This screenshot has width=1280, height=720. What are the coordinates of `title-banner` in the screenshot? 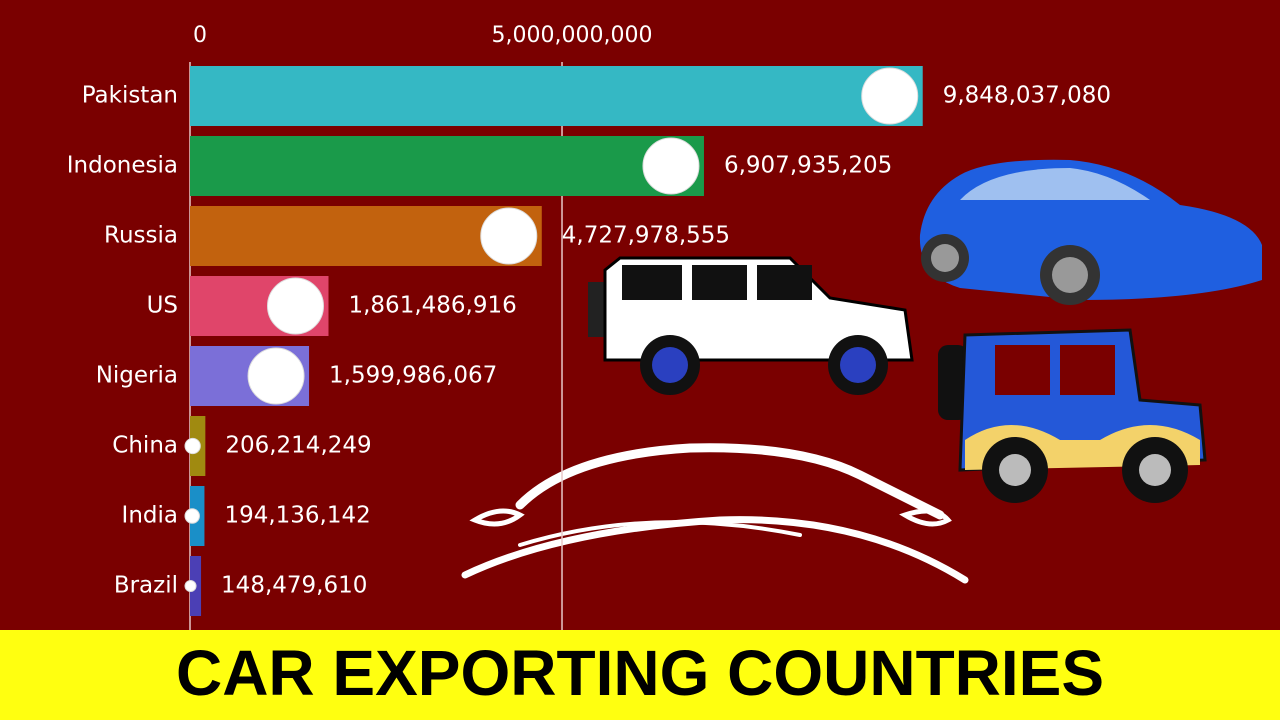 It's located at (640, 675).